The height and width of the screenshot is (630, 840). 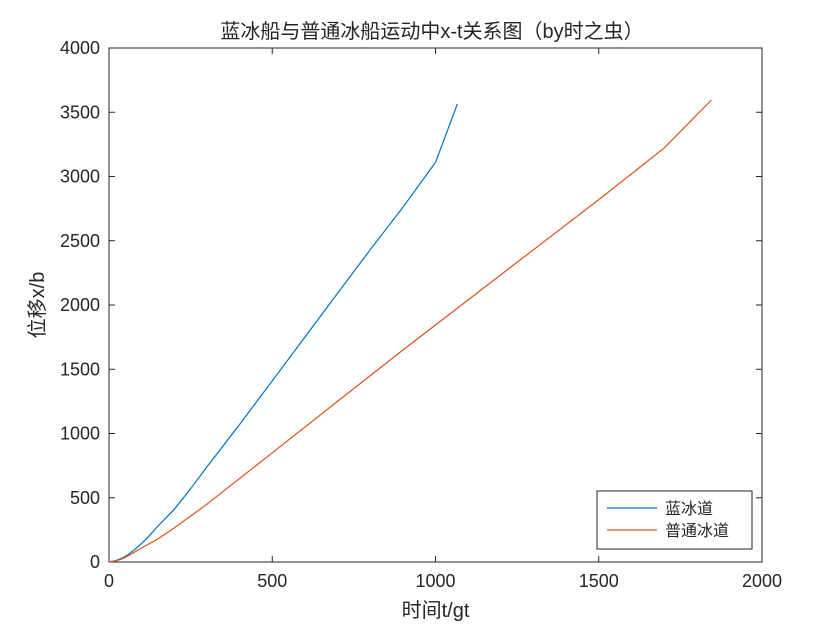 I want to click on y-tick-label: 1000, so click(x=80, y=434).